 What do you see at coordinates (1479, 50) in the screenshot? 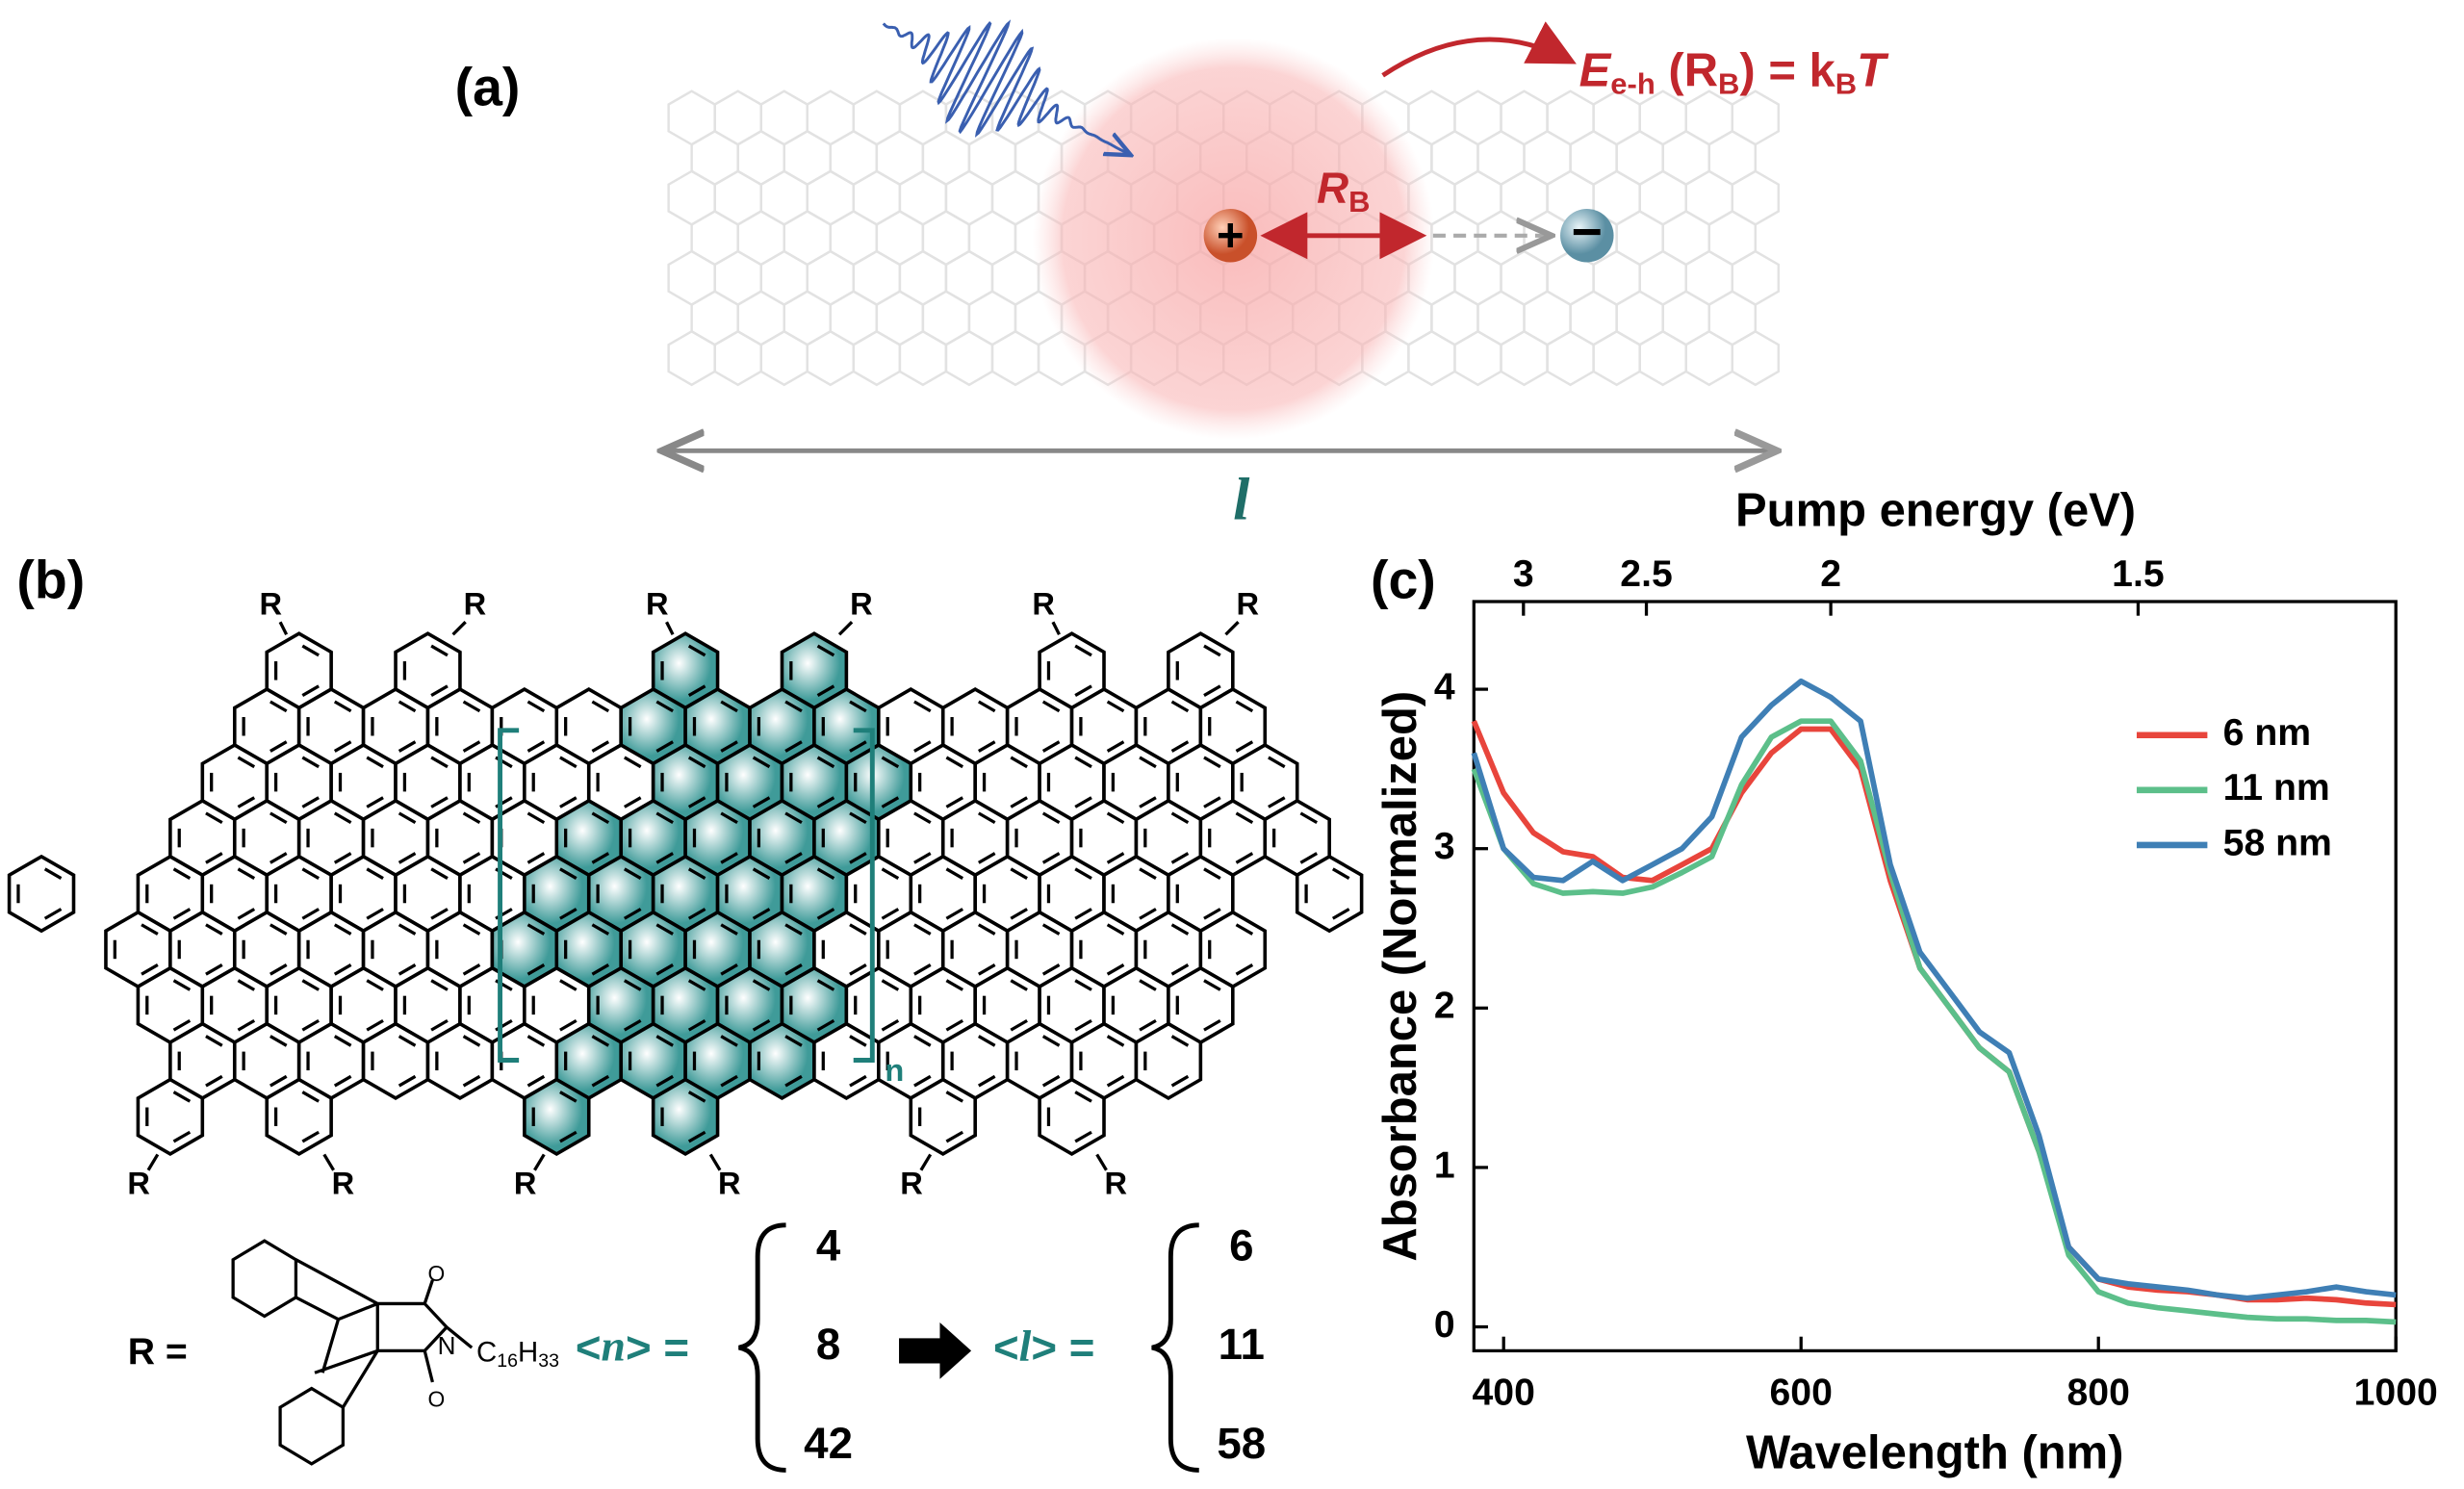
I see `energy-arrow` at bounding box center [1479, 50].